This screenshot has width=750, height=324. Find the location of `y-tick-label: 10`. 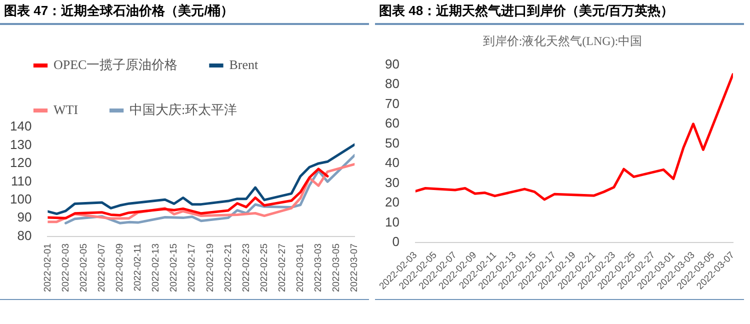

y-tick-label: 10 is located at coordinates (392, 222).